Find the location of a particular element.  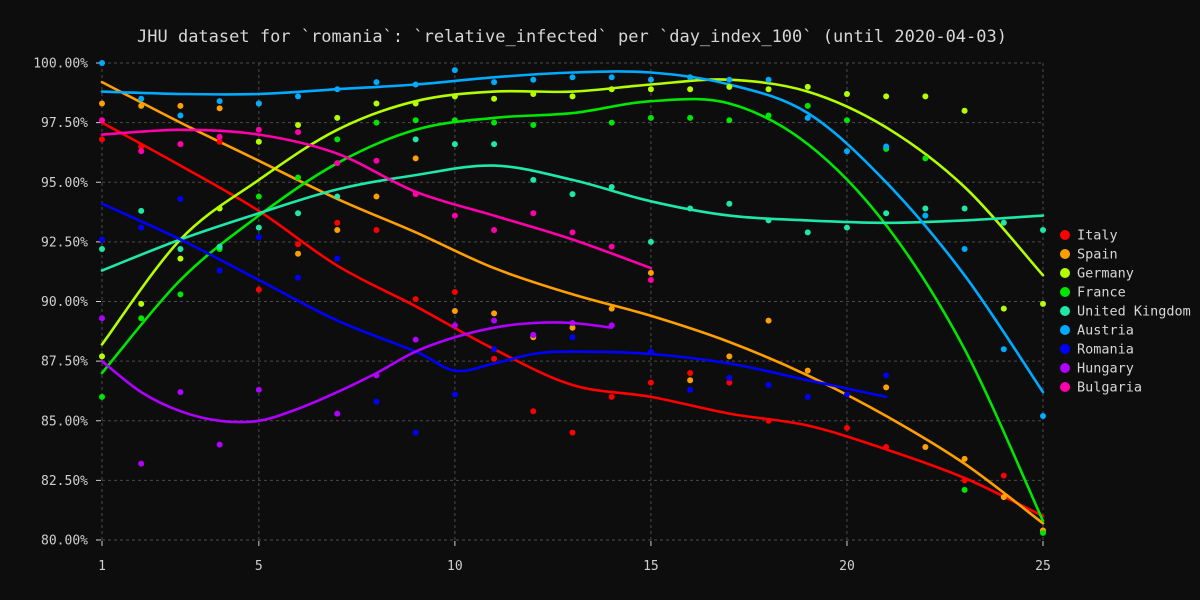

legend-label-united-kingdom: United Kingdom is located at coordinates (1134, 312).